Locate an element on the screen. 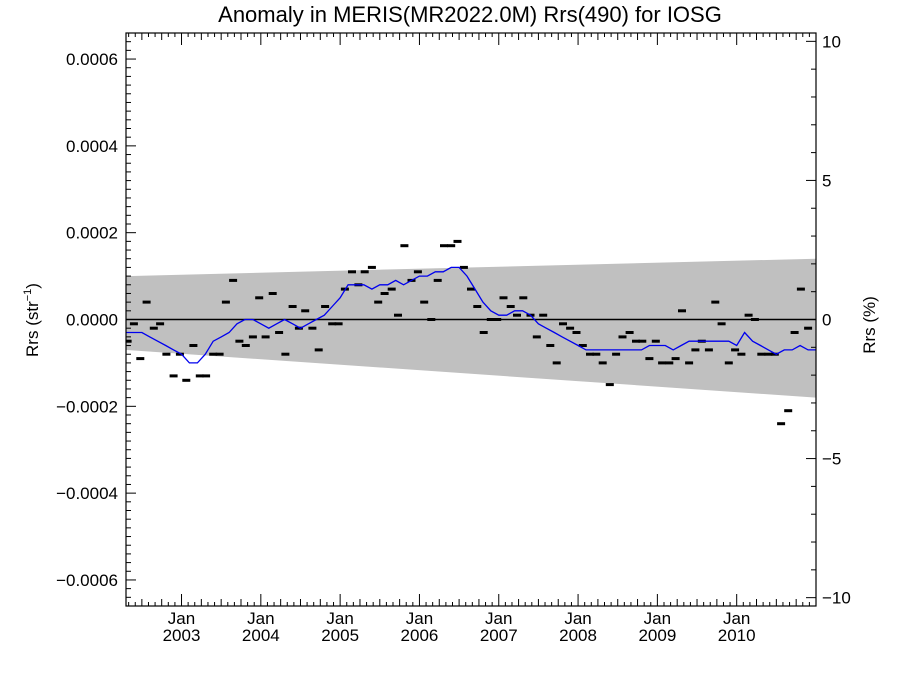  x-tick-label-year: 2005 is located at coordinates (340, 635).